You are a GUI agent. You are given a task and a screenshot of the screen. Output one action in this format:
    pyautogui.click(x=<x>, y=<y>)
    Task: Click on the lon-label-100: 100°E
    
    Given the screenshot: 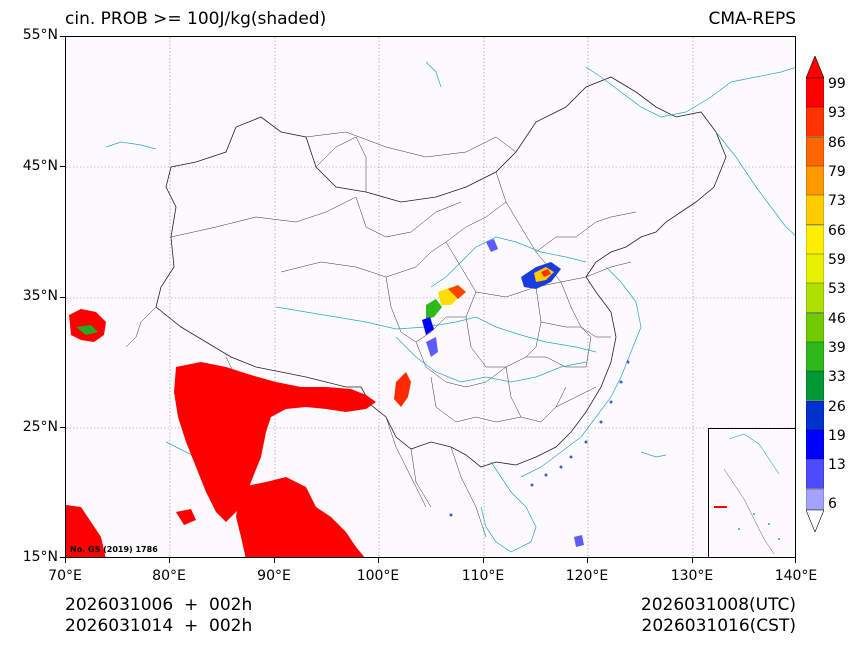 What is the action you would take?
    pyautogui.click(x=378, y=576)
    